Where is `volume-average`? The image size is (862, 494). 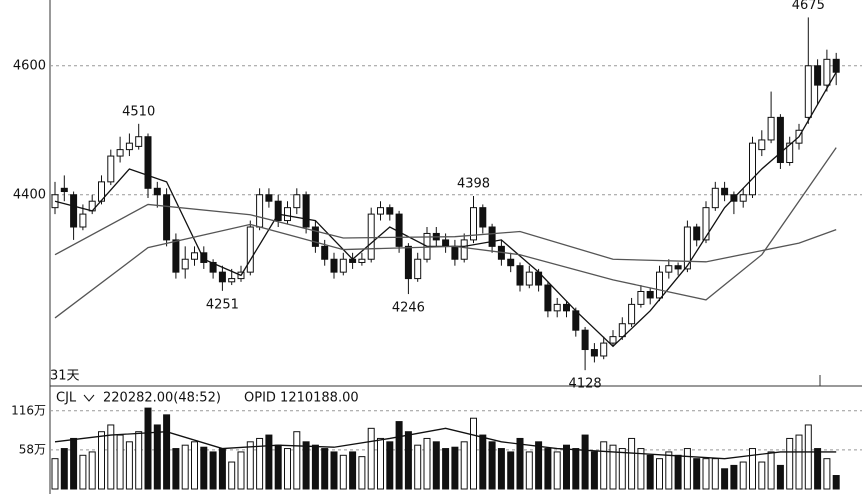 volume-average is located at coordinates (445, 443).